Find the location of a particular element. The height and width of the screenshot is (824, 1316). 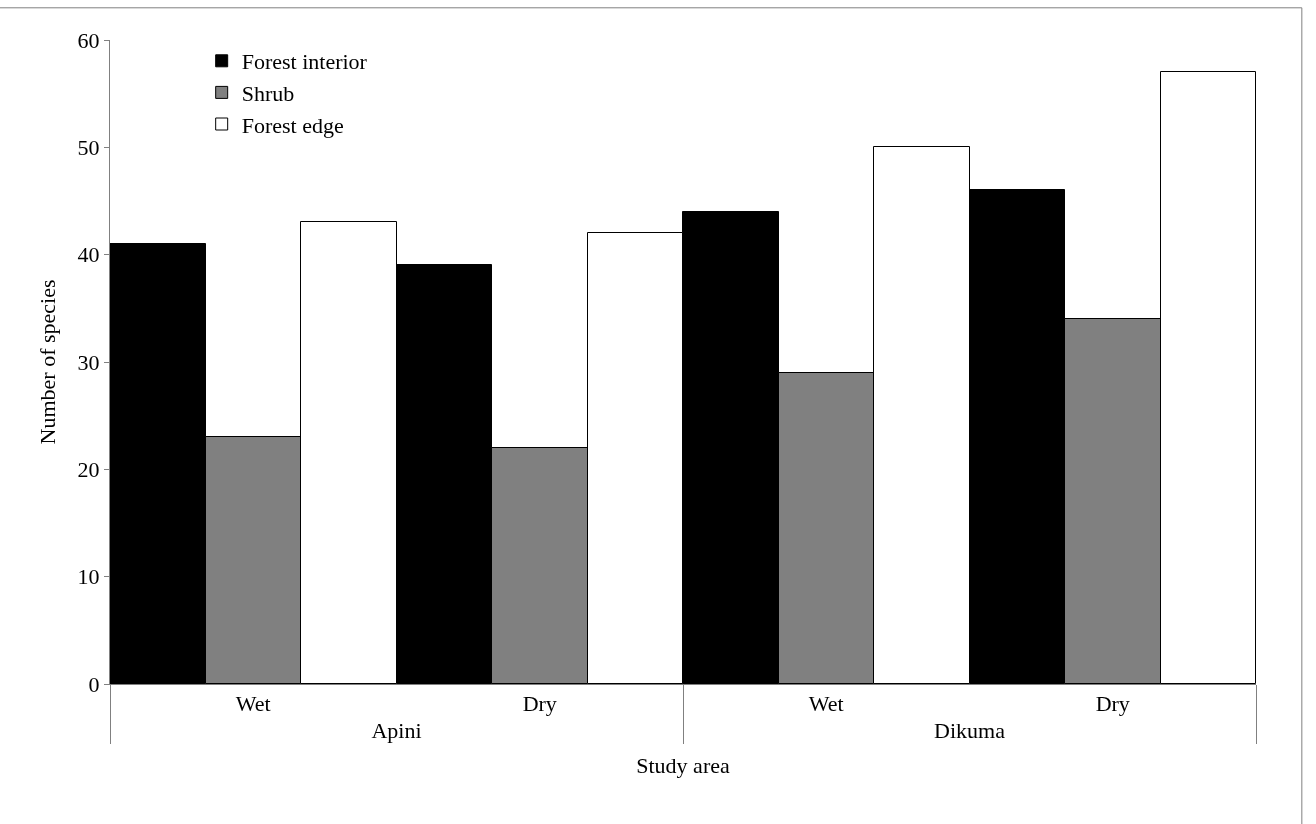

legend-label: Shrub is located at coordinates (268, 93).